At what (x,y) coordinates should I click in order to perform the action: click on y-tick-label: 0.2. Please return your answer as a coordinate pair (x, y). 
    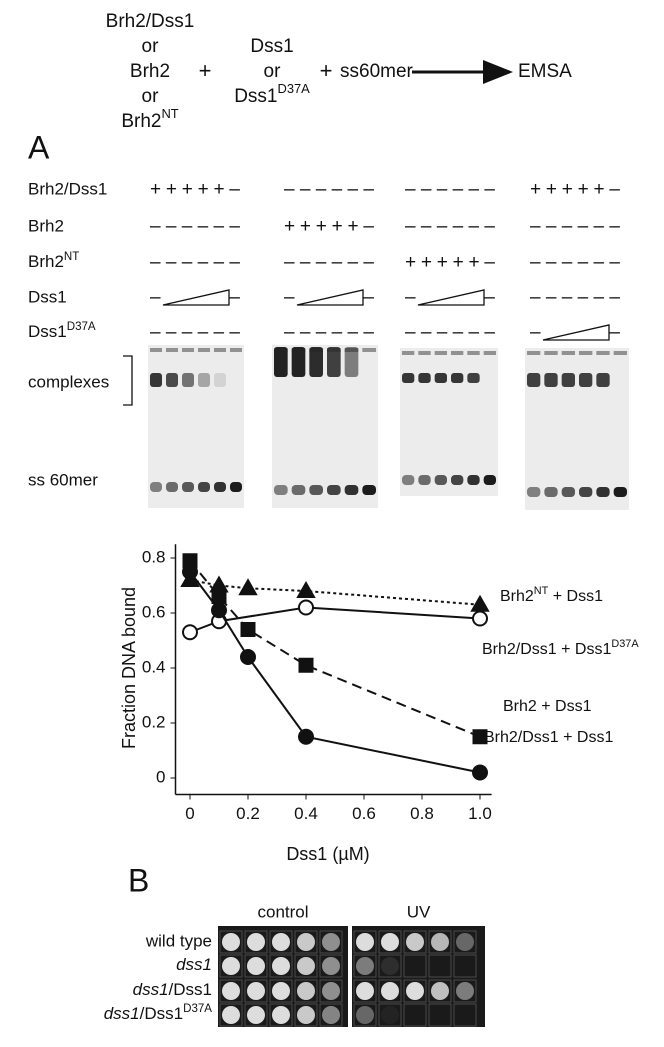
    Looking at the image, I should click on (154, 721).